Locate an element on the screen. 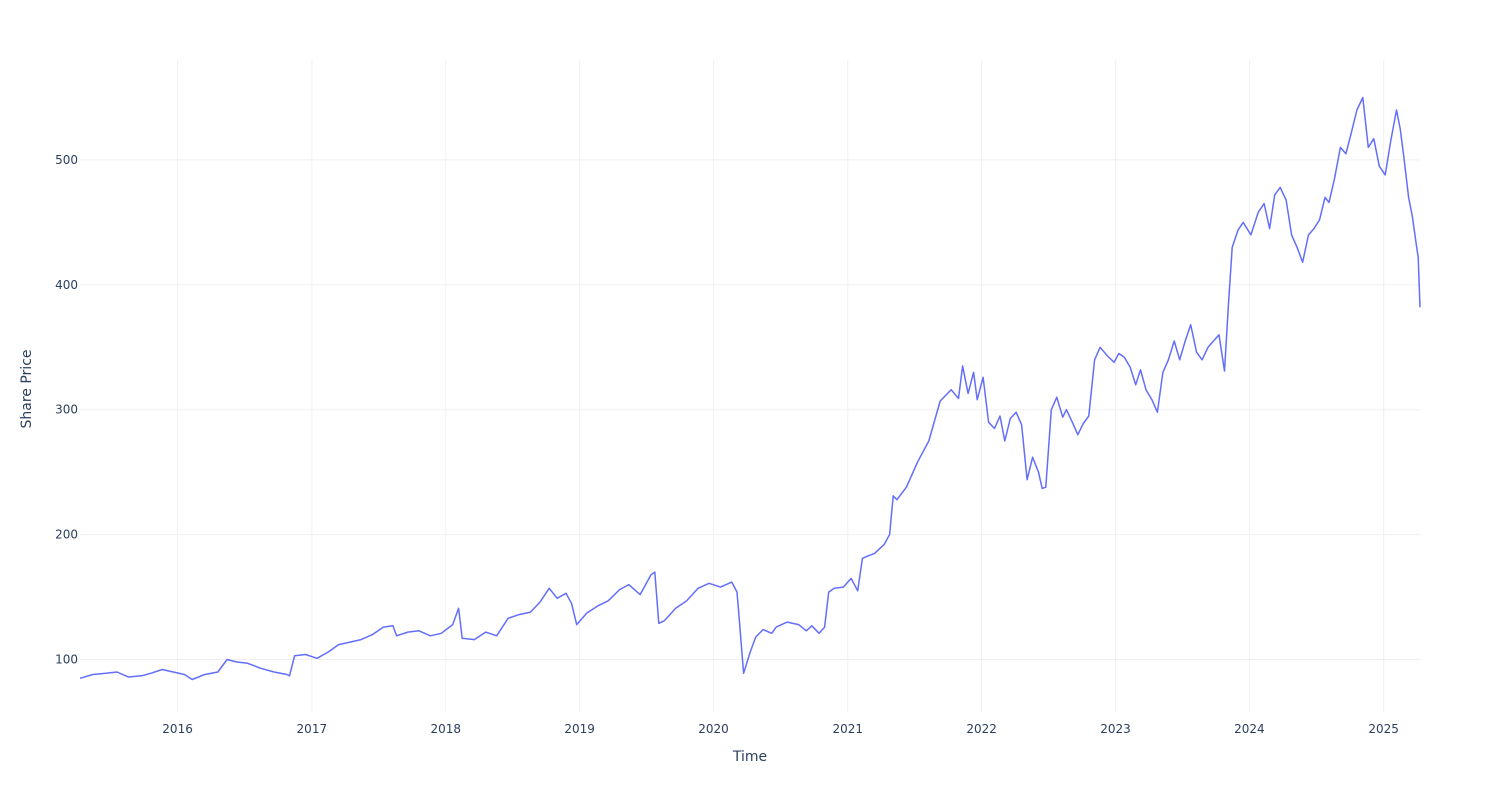  x-tick-label: 2021 is located at coordinates (847, 729).